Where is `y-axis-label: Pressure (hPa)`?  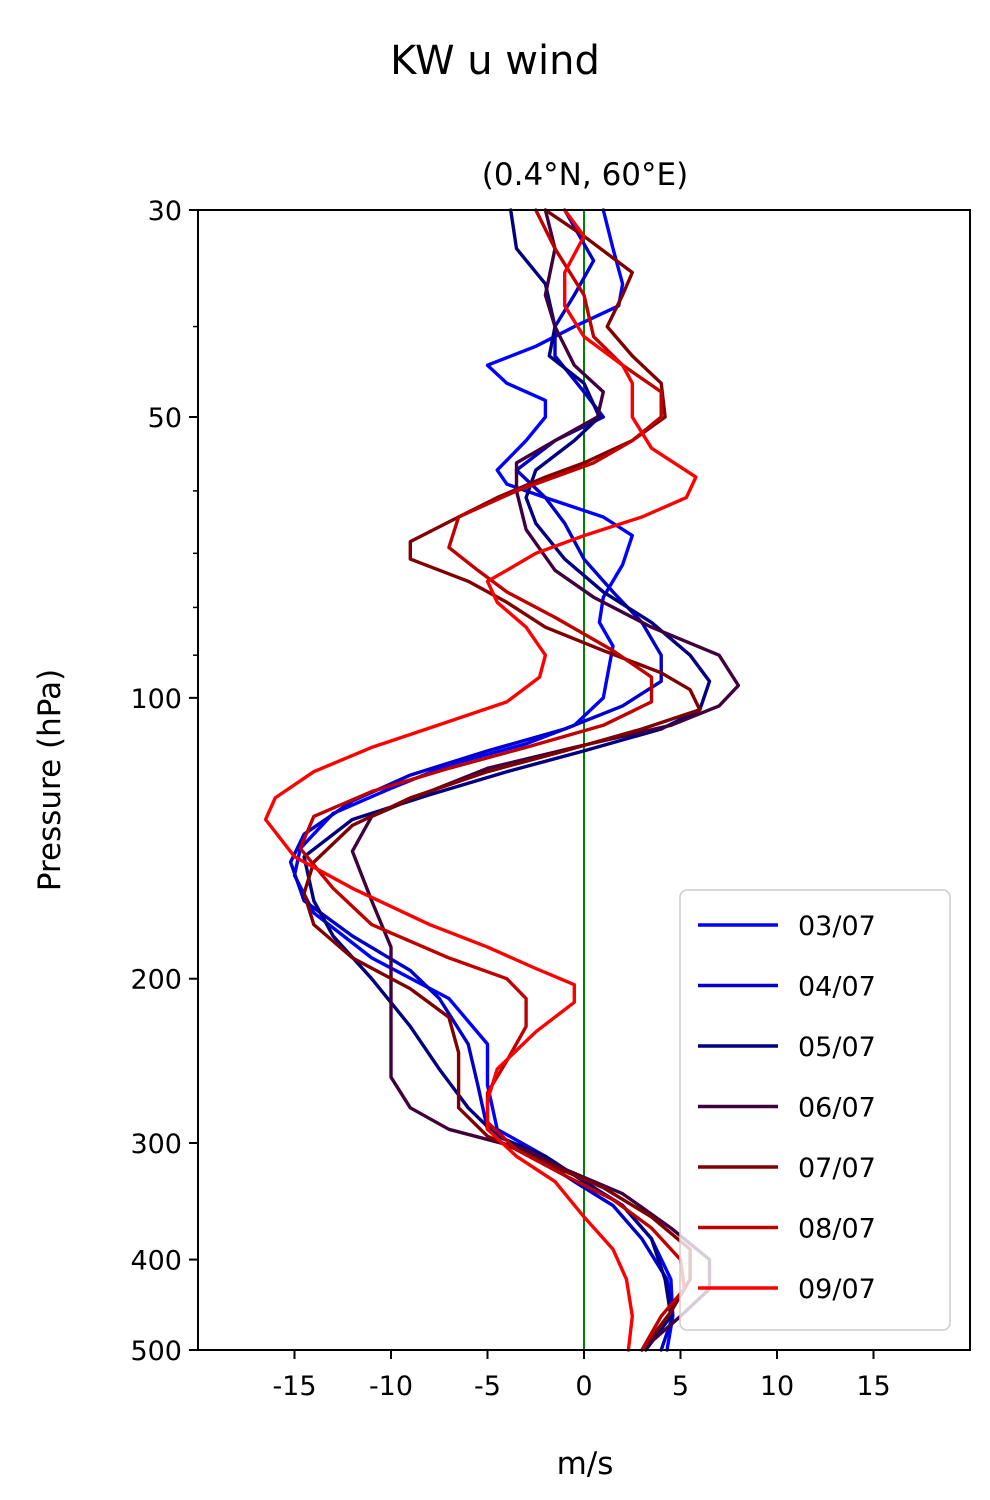
y-axis-label: Pressure (hPa) is located at coordinates (50, 780).